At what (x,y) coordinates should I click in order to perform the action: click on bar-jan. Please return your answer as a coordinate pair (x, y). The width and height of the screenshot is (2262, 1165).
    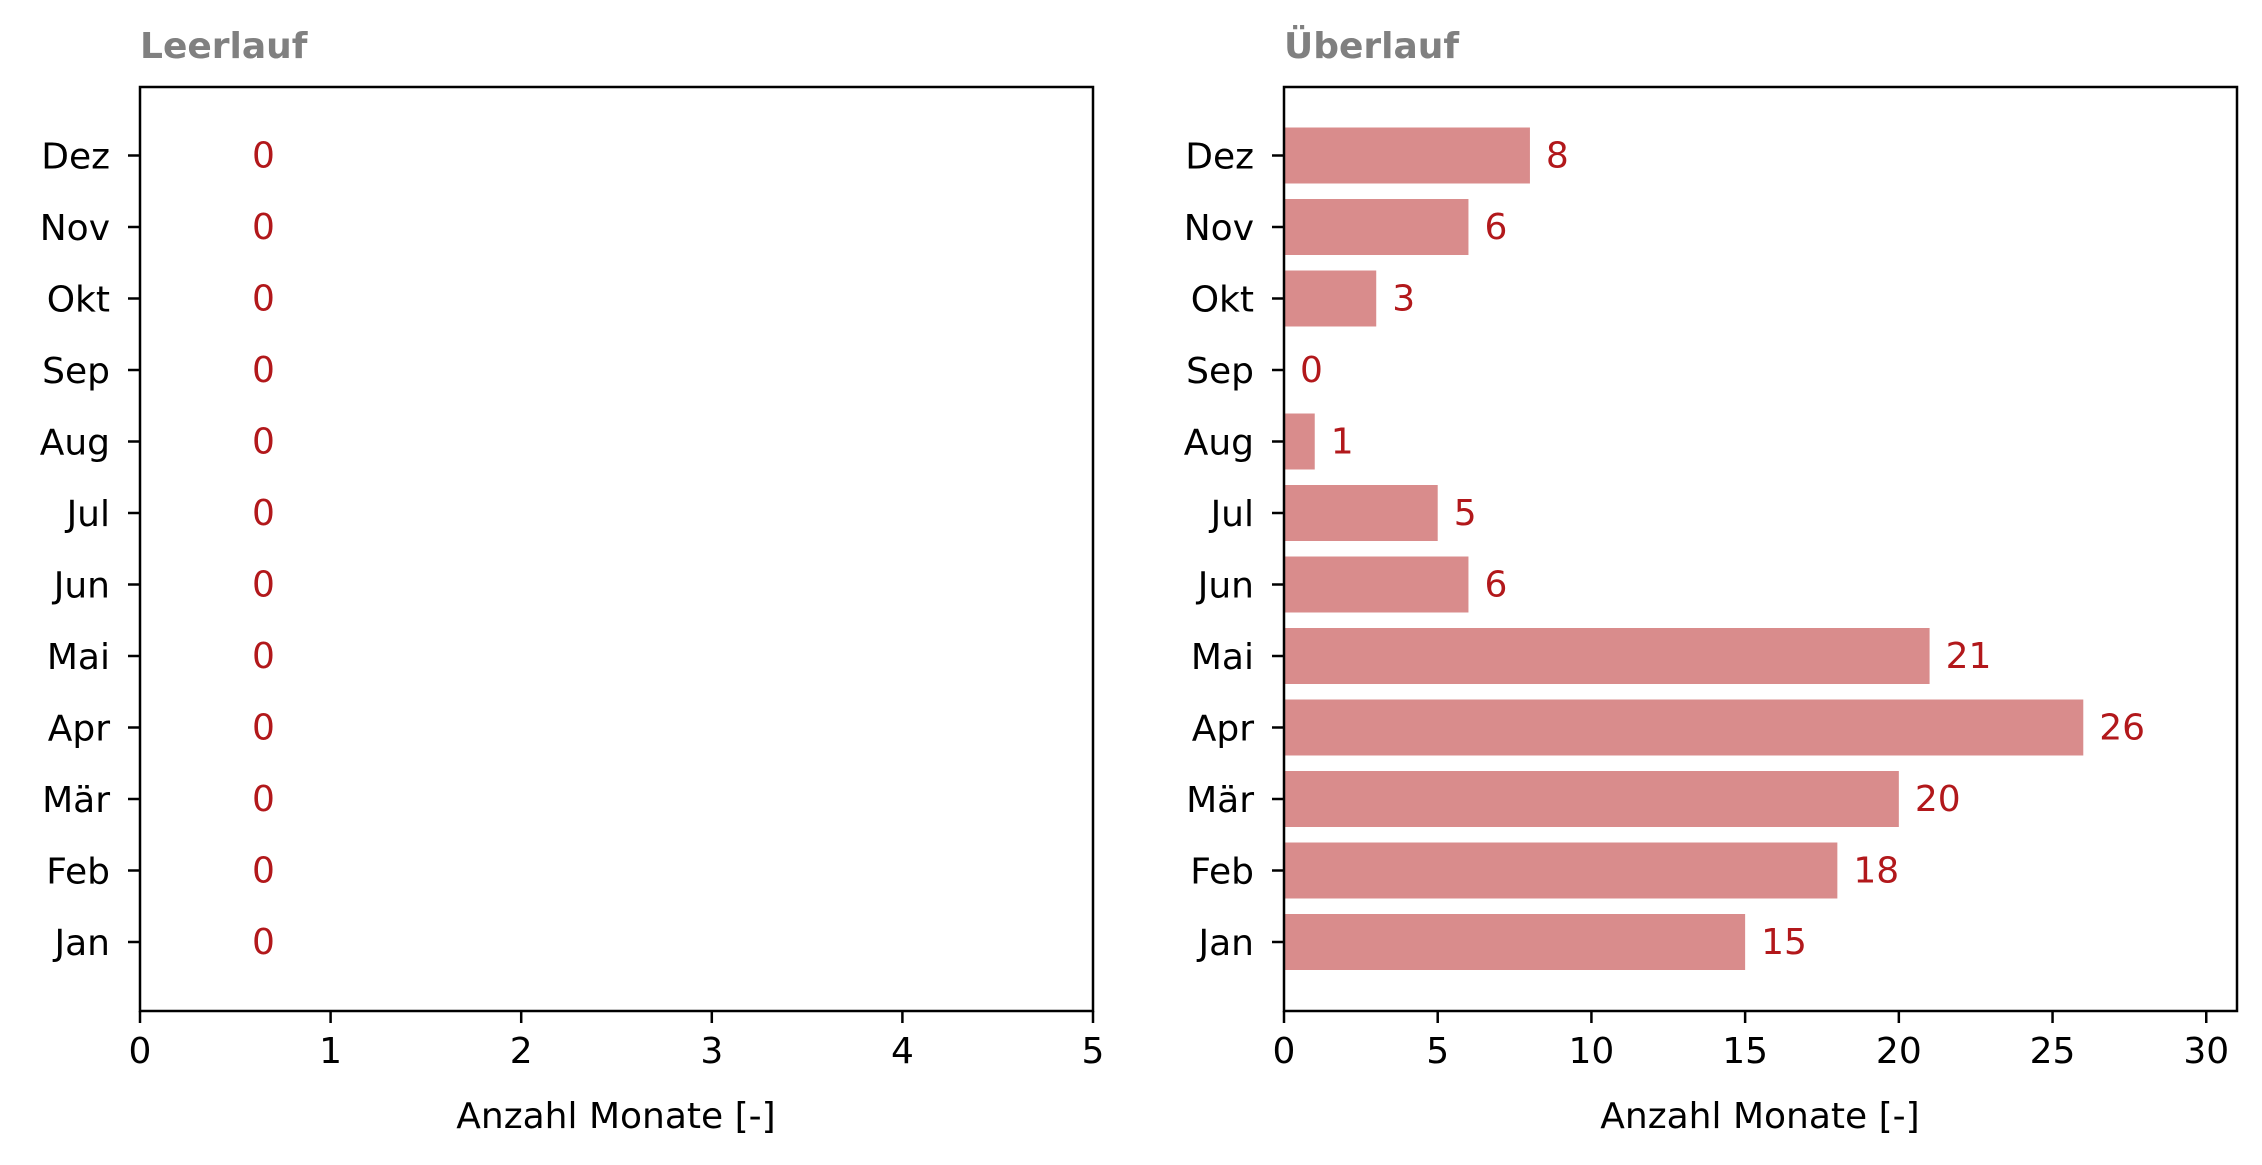
    Looking at the image, I should click on (1515, 942).